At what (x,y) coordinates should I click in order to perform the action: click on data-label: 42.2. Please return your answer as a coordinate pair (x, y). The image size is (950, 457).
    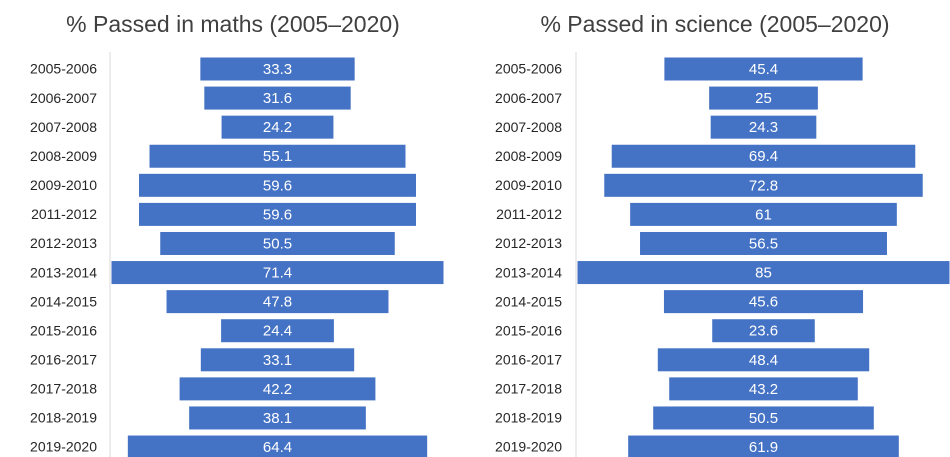
    Looking at the image, I should click on (277, 389).